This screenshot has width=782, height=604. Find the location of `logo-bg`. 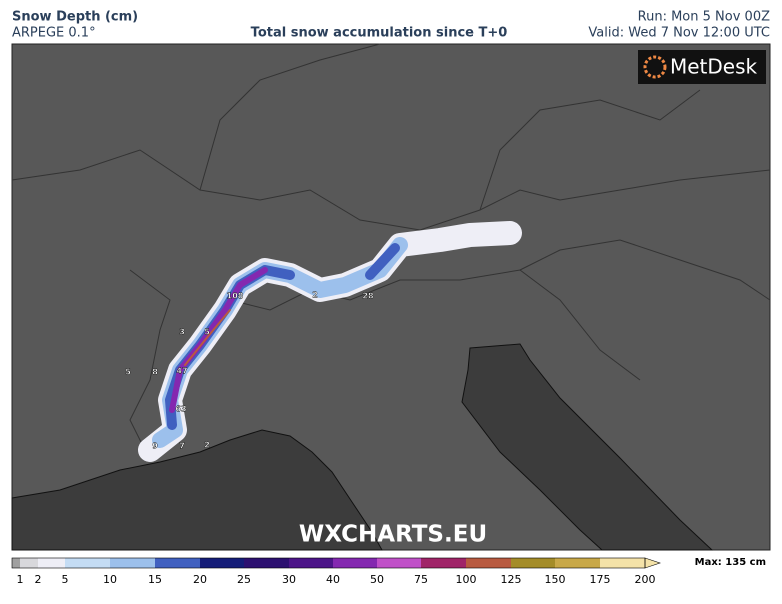

logo-bg is located at coordinates (702, 67).